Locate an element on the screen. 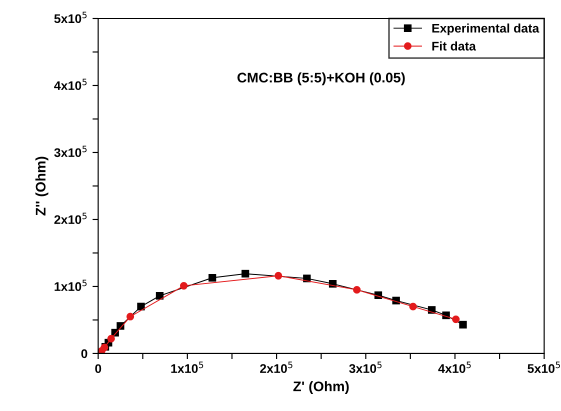  legend-label: Experimental data is located at coordinates (486, 29).